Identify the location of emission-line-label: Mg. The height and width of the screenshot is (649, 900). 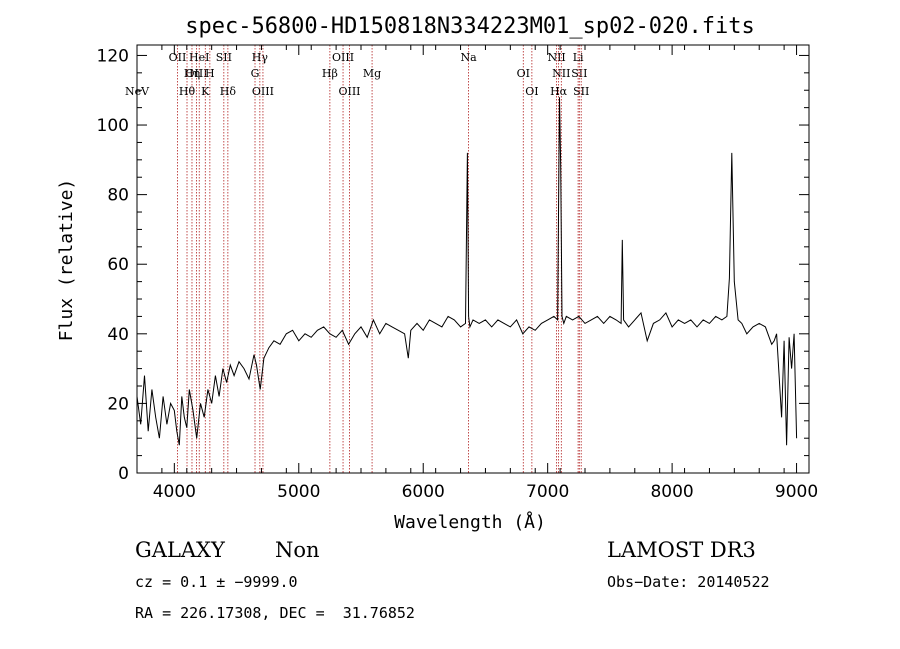
(372, 73).